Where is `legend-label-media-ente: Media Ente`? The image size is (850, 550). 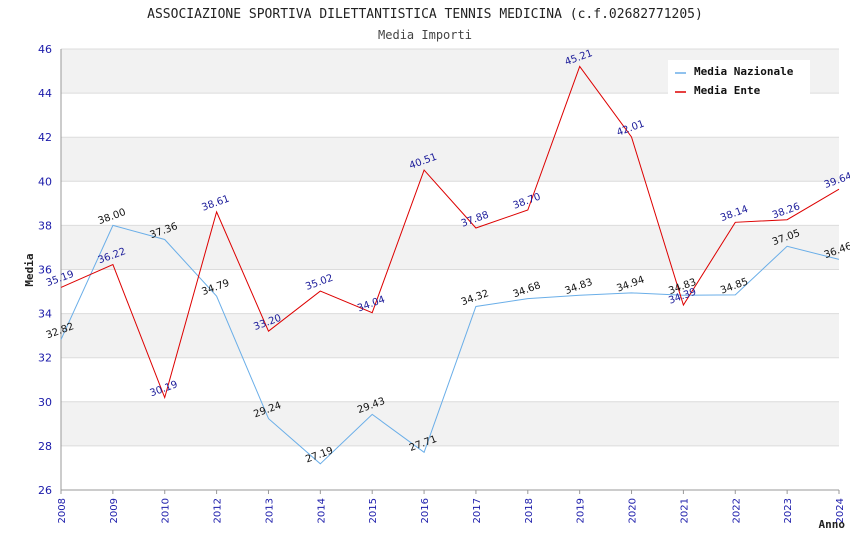
legend-label-media-ente: Media Ente is located at coordinates (727, 90).